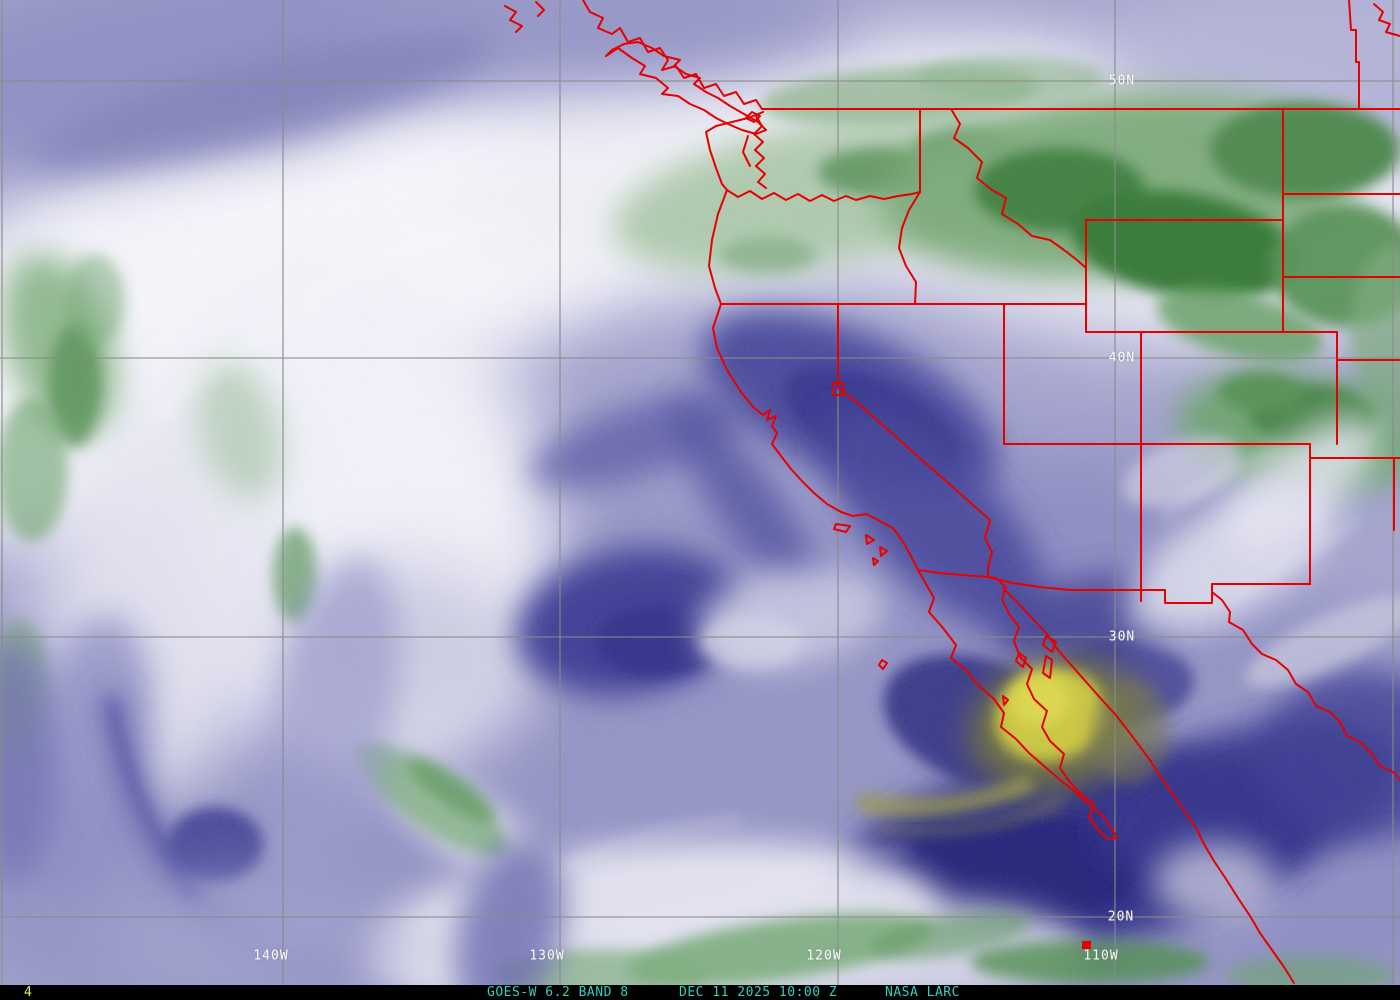 The width and height of the screenshot is (1400, 1000). What do you see at coordinates (815, 437) in the screenshot?
I see `coast-california` at bounding box center [815, 437].